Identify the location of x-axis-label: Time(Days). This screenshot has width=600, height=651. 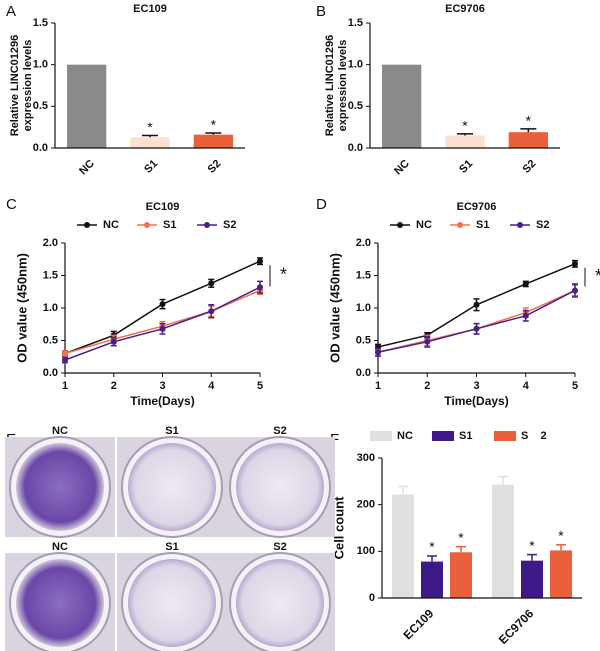
(162, 401).